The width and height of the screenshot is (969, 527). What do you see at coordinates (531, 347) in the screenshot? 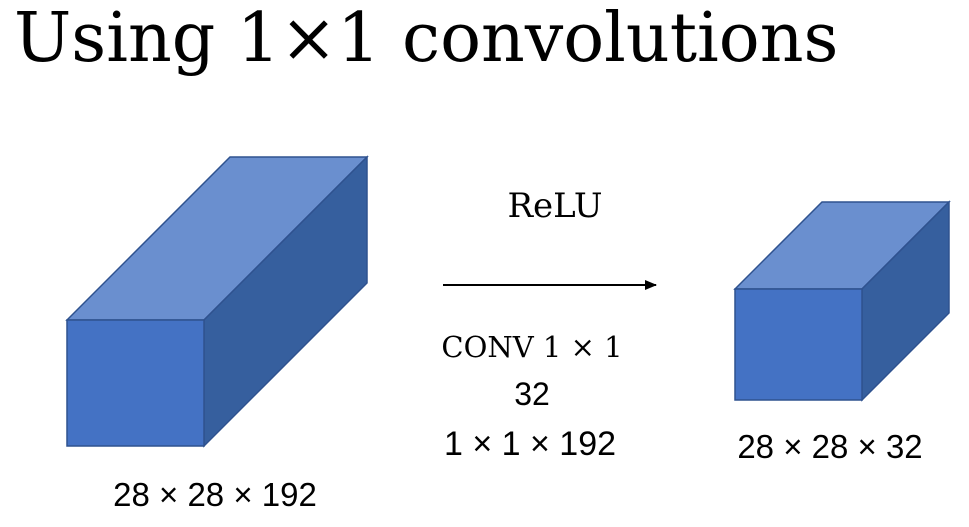
I see `conv-label: CONV 1 × 1` at bounding box center [531, 347].